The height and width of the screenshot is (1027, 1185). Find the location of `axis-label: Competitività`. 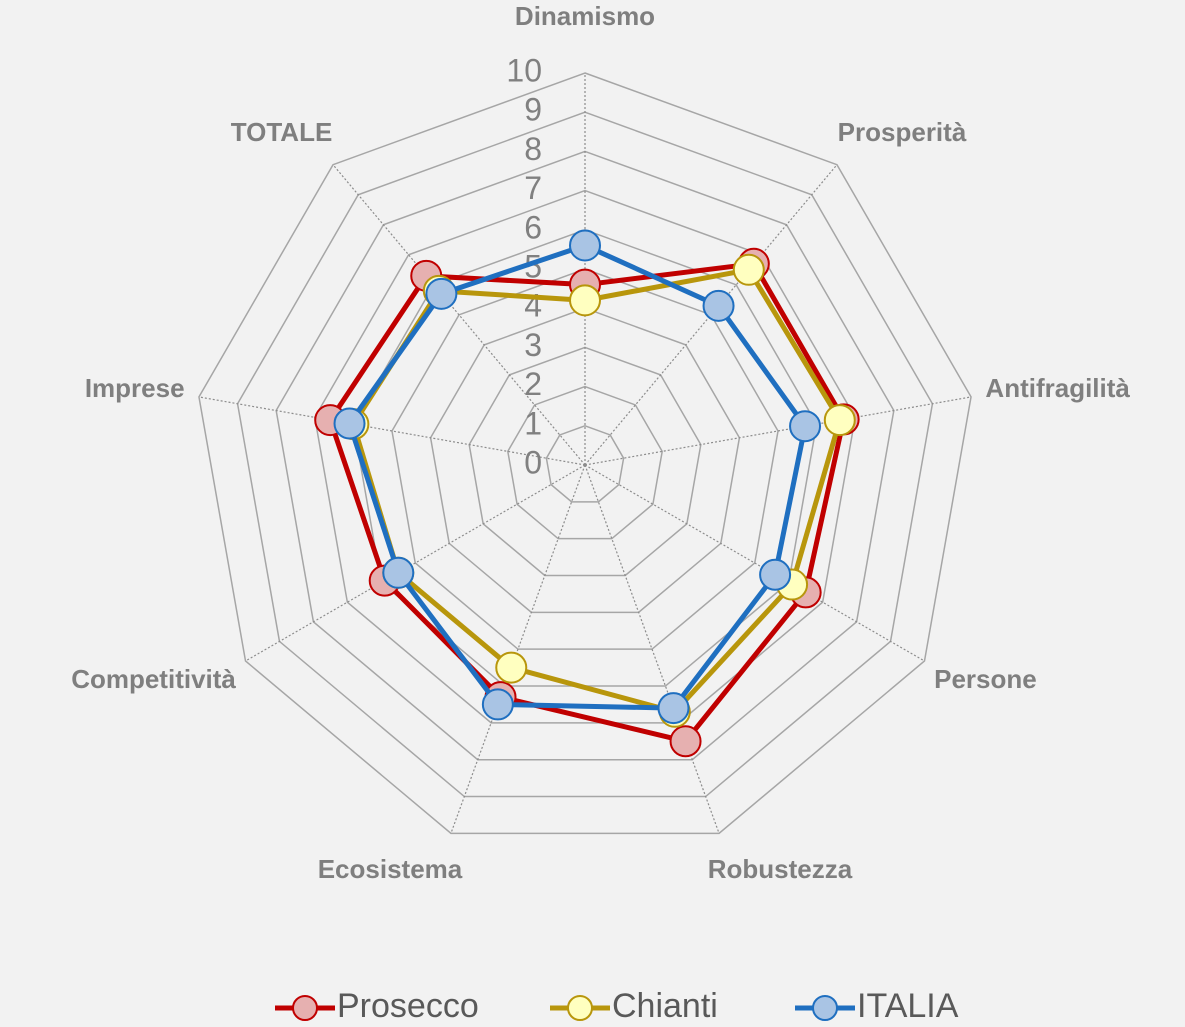

axis-label: Competitività is located at coordinates (153, 679).